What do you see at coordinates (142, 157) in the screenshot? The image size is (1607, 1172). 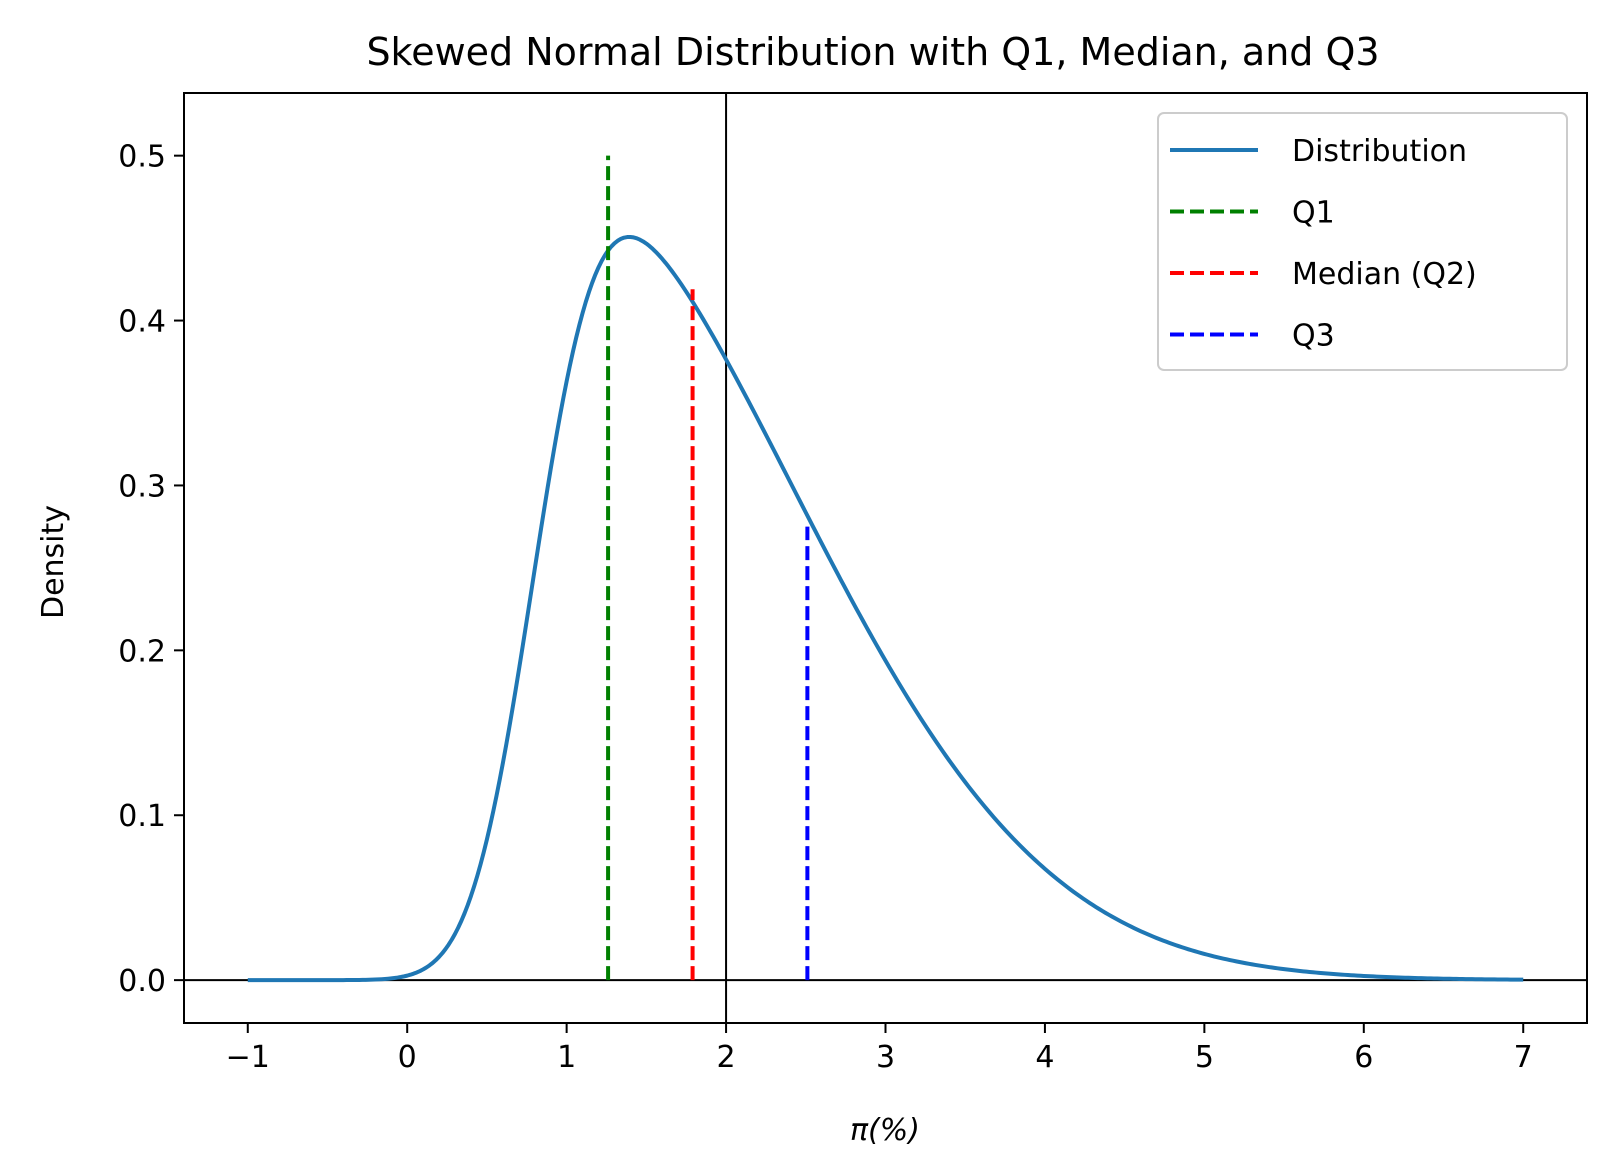 I see `y-tick-label: 0.5` at bounding box center [142, 157].